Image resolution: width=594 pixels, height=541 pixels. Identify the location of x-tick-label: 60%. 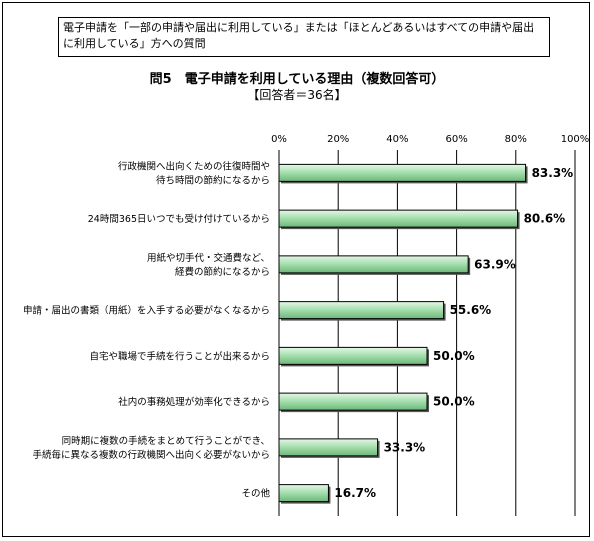
(456, 139).